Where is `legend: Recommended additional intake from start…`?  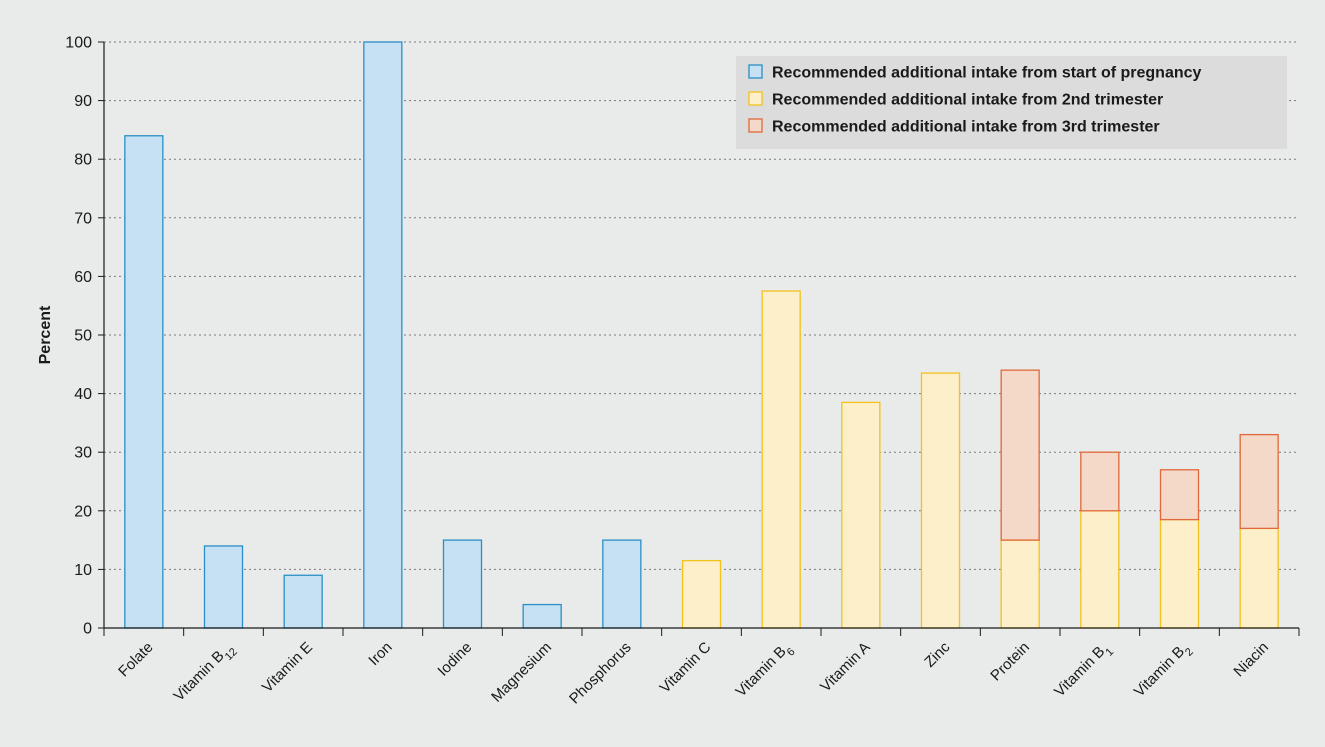
legend: Recommended additional intake from start… is located at coordinates (1011, 102).